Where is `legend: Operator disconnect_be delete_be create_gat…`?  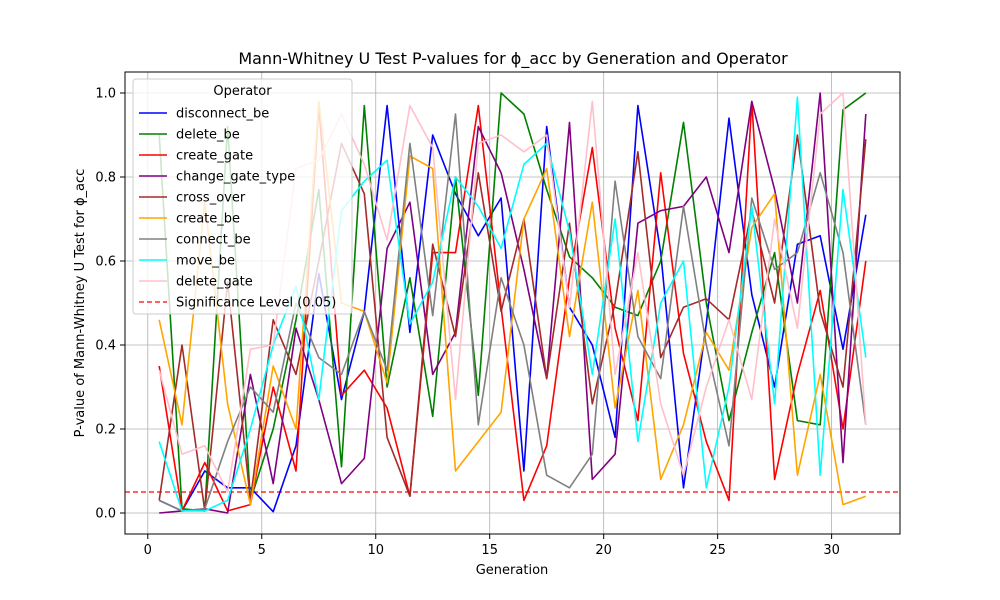
legend: Operator disconnect_be delete_be create_gat… is located at coordinates (242, 196).